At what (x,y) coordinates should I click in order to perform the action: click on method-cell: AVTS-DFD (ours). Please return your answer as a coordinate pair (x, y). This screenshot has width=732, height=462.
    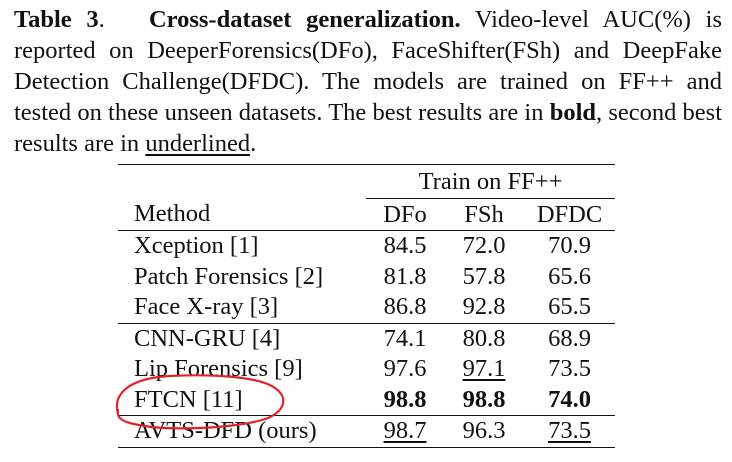
    Looking at the image, I should click on (242, 431).